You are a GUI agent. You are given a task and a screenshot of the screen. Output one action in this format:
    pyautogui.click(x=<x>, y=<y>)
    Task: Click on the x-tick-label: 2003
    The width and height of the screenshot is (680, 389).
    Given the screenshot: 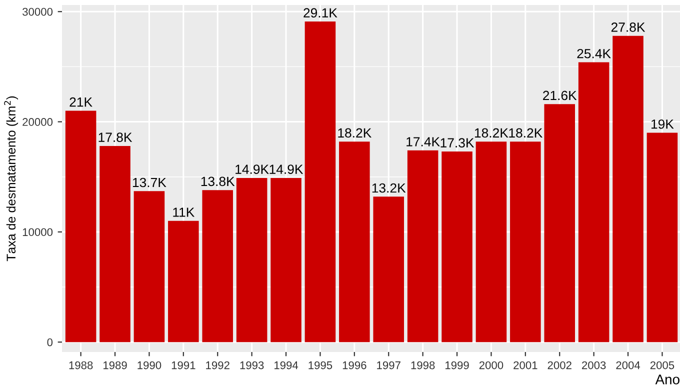 What is the action you would take?
    pyautogui.click(x=594, y=365)
    